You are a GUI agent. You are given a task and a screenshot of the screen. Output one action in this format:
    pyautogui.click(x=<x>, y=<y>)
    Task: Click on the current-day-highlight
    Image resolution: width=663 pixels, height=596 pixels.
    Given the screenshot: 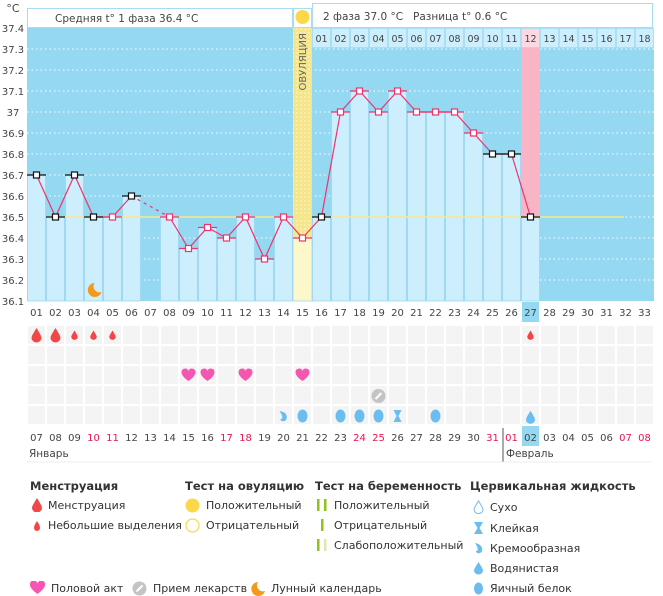 What is the action you would take?
    pyautogui.click(x=530, y=312)
    